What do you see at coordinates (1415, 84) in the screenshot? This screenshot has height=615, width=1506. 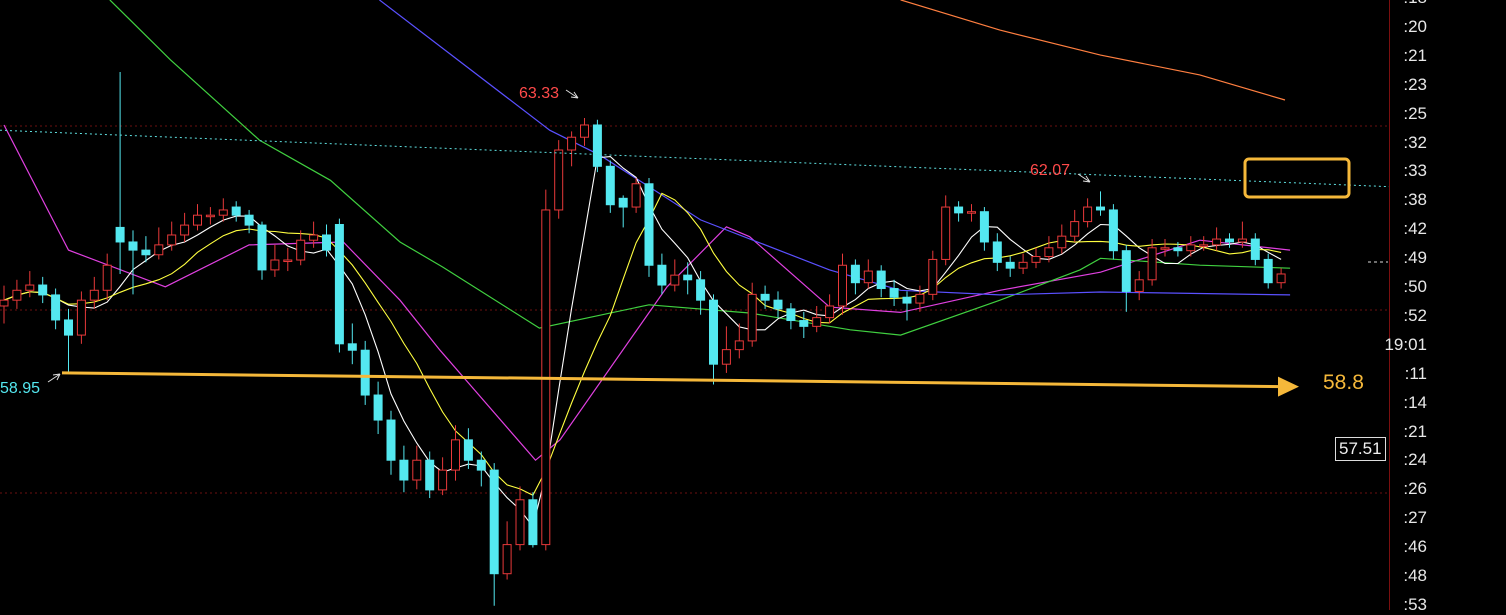 I see `time-axis-label: :23` at bounding box center [1415, 84].